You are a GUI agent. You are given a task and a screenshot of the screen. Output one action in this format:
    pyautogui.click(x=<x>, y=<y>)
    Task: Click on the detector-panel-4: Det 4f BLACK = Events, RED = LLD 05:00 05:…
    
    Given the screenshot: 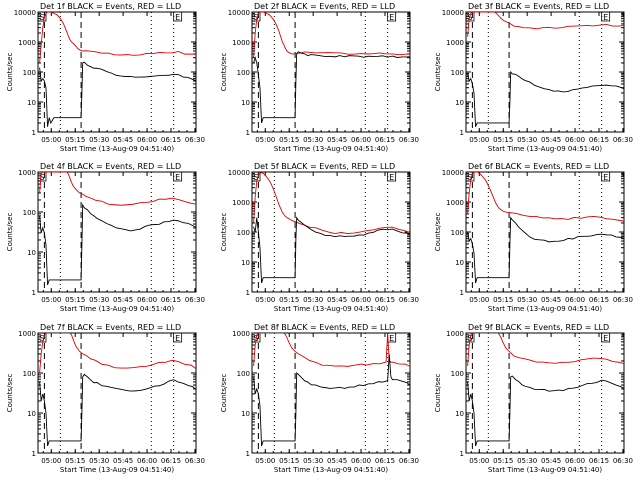 What is the action you would take?
    pyautogui.click(x=105, y=237)
    